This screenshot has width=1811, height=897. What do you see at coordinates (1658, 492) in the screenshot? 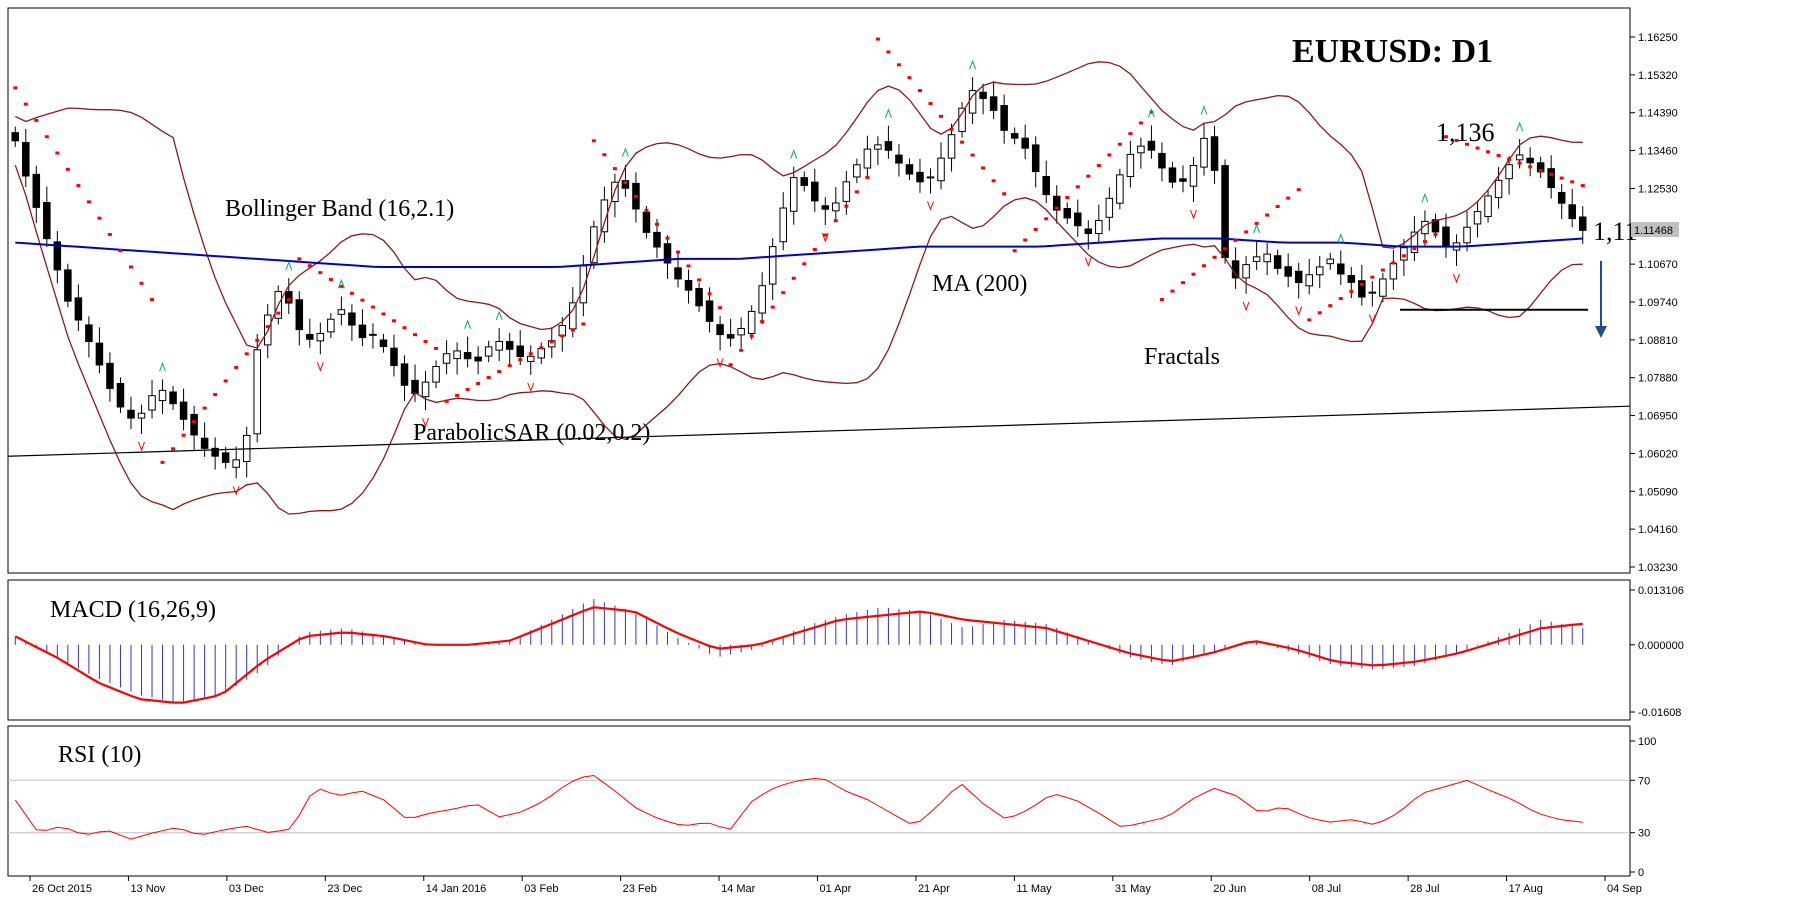
I see `price-tick-label: 1.05090` at bounding box center [1658, 492].